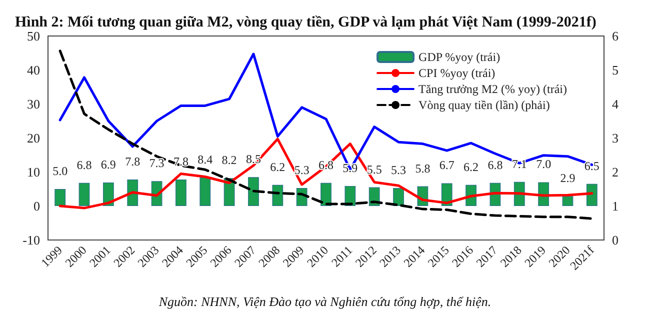 The width and height of the screenshot is (650, 320). I want to click on data-label: 6.7, so click(446, 165).